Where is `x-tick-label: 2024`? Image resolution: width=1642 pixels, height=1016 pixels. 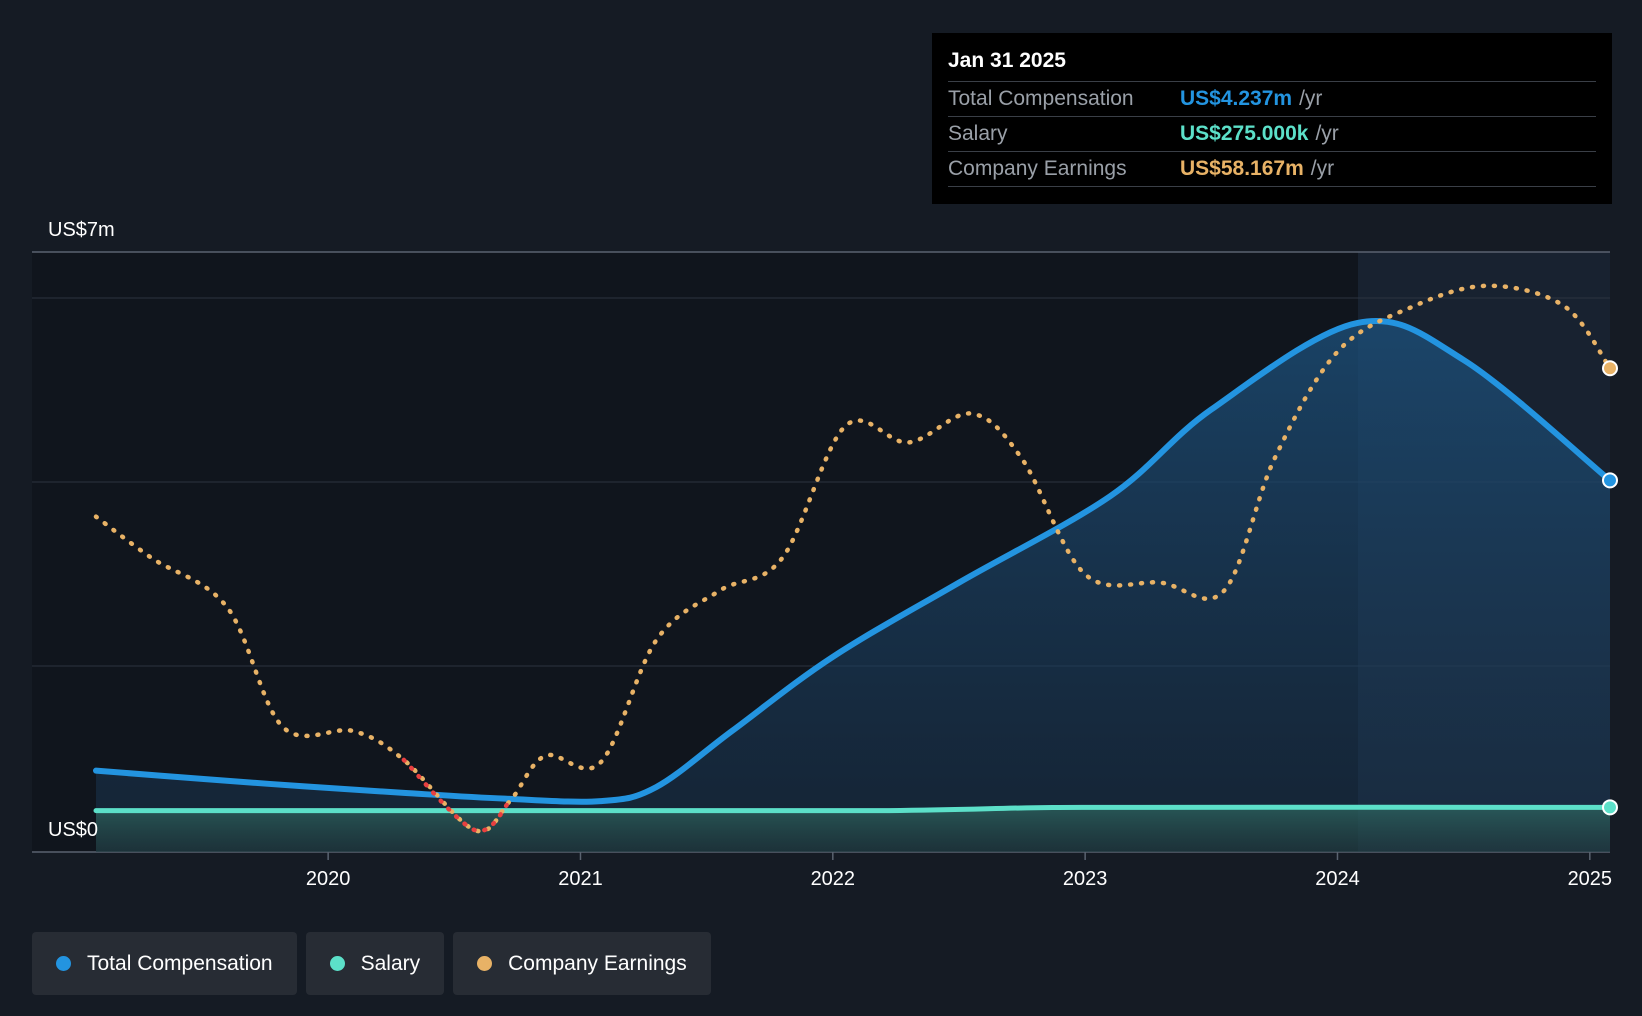
x-tick-label: 2024 is located at coordinates (1337, 879).